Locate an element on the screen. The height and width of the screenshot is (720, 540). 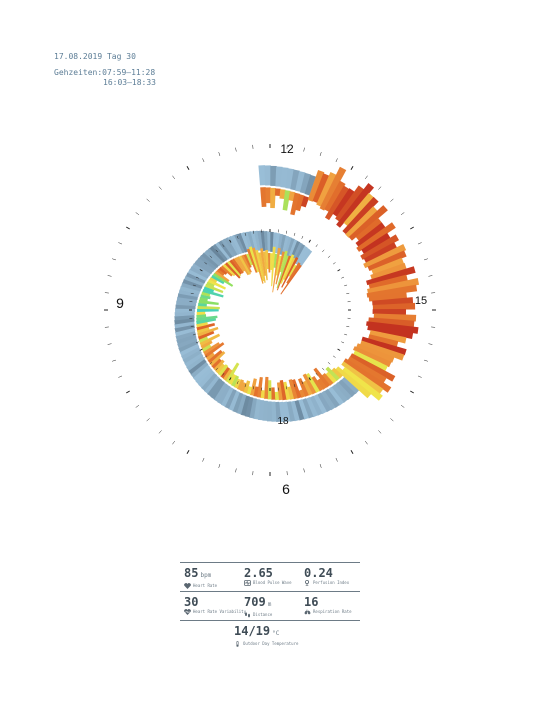
stats-row-3: 14/19 °C Outdoor Day Temperature is located at coordinates (270, 635).